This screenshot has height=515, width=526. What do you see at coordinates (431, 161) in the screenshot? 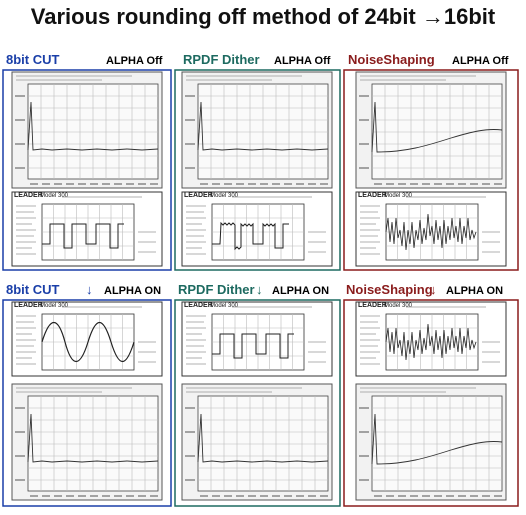
I see `panel: NoiseShaping ALPHA Off LEADER Model 300` at bounding box center [431, 161].